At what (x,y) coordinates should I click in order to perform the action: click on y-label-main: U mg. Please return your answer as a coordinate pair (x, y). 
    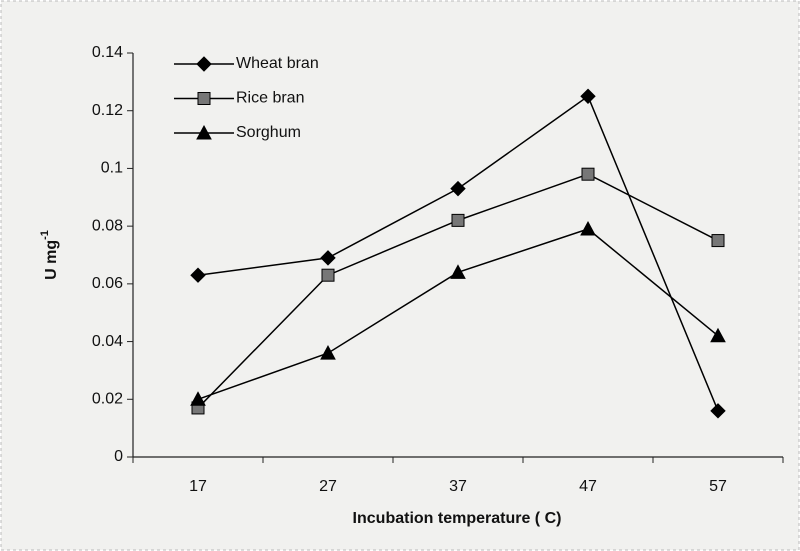
    Looking at the image, I should click on (51, 260).